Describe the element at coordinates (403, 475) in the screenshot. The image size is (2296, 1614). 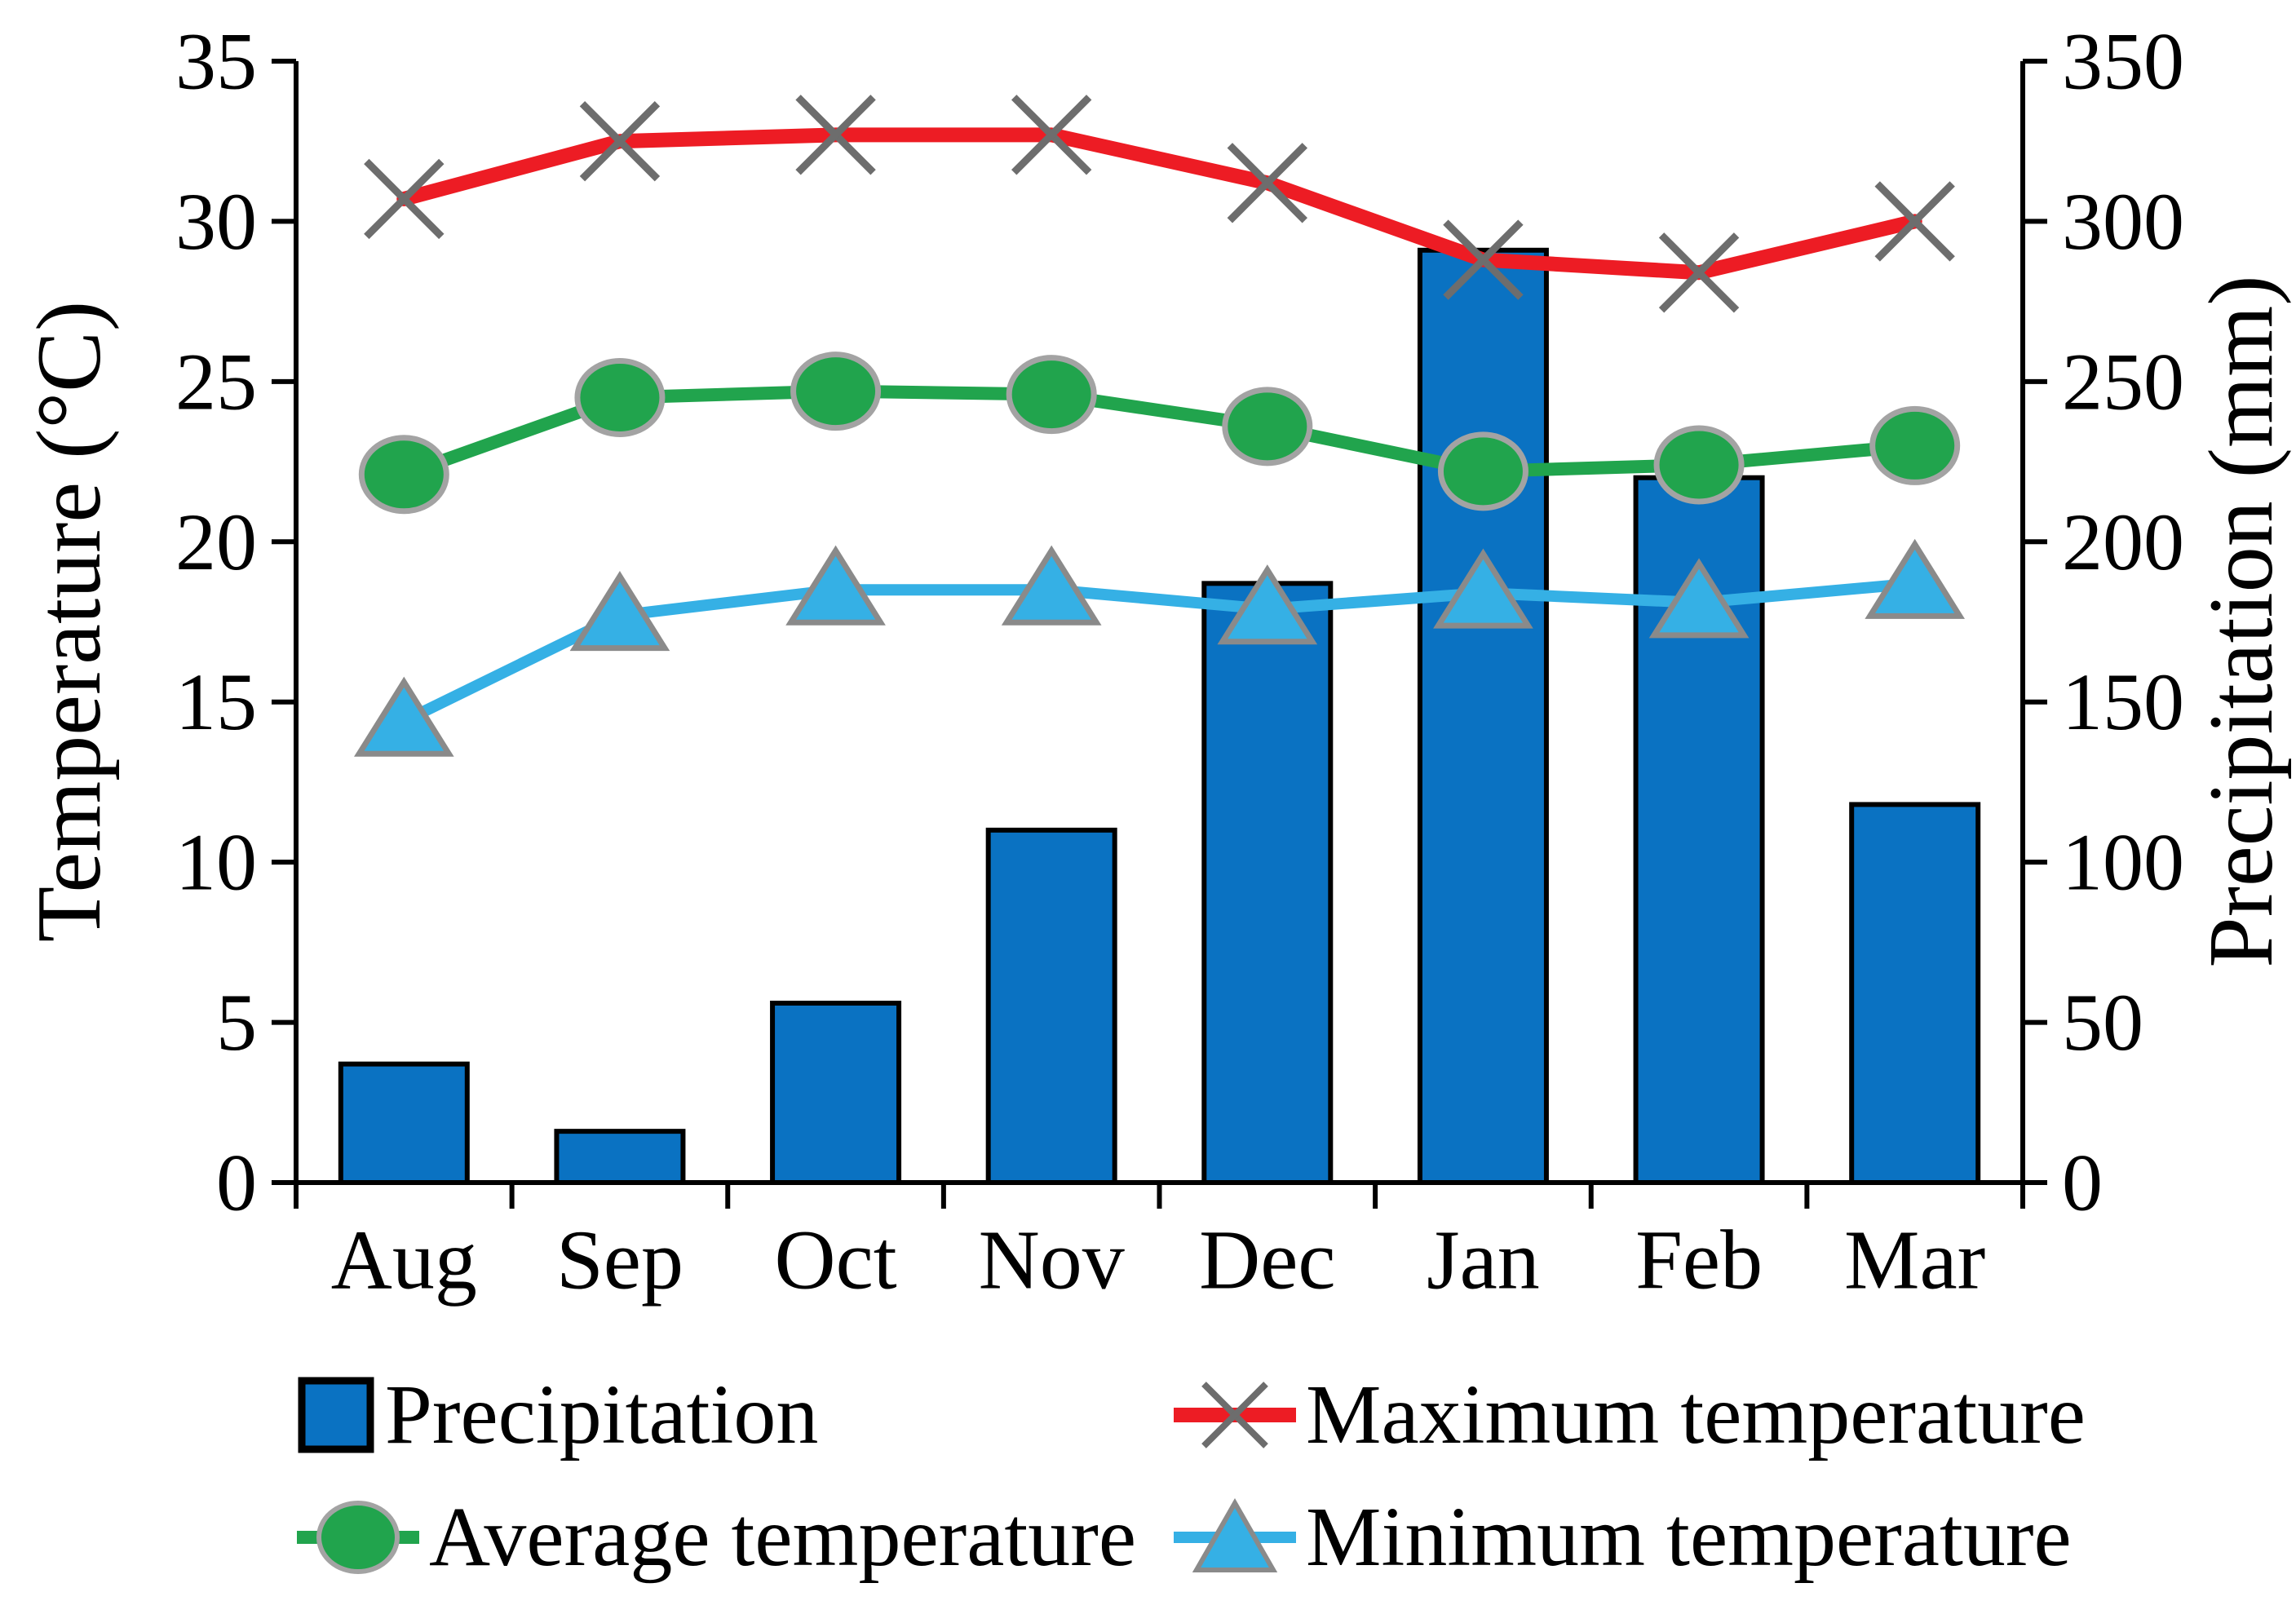
I see `average-temperature-marker-aug` at that location.